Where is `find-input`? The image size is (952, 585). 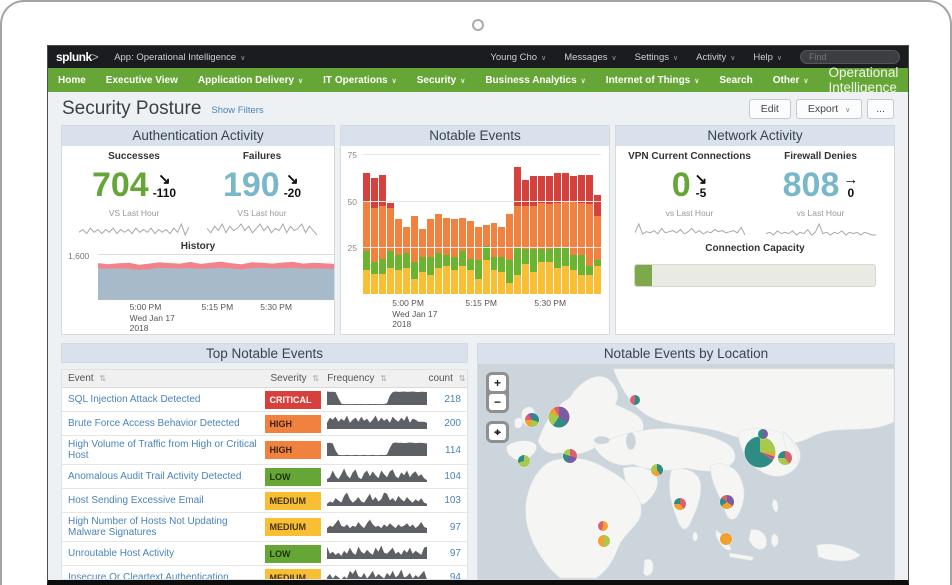 find-input is located at coordinates (850, 57).